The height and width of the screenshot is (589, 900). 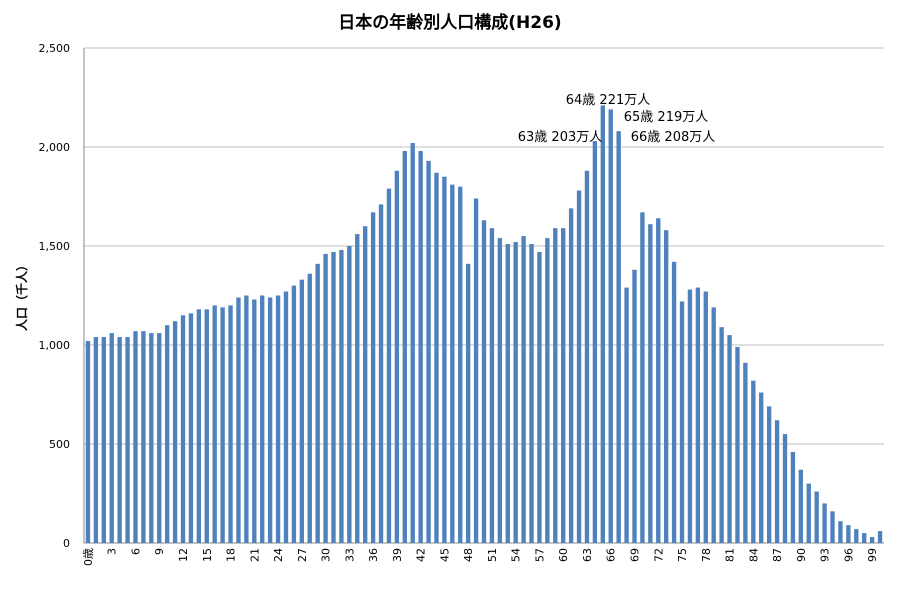 What do you see at coordinates (587, 555) in the screenshot?
I see `x-tick-label: 63` at bounding box center [587, 555].